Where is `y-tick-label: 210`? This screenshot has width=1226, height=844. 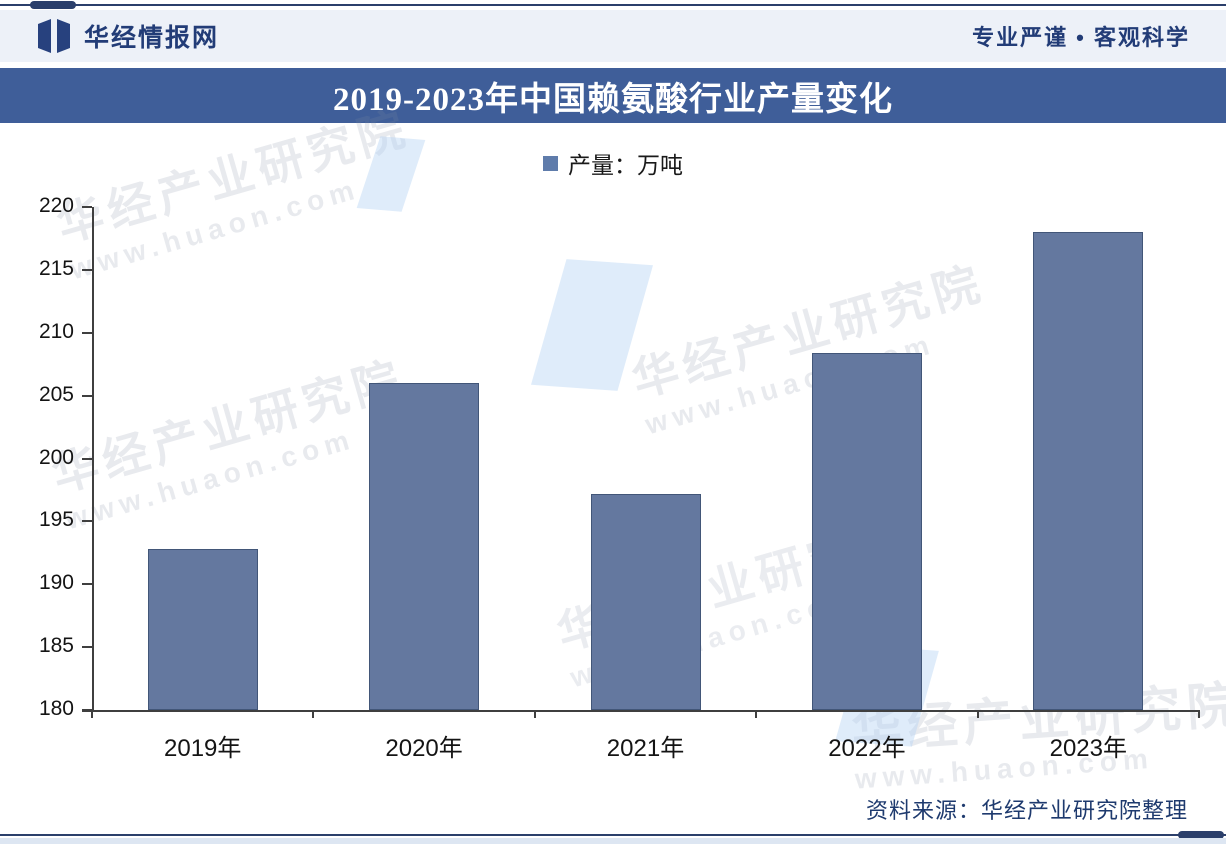 y-tick-label: 210 is located at coordinates (56, 331).